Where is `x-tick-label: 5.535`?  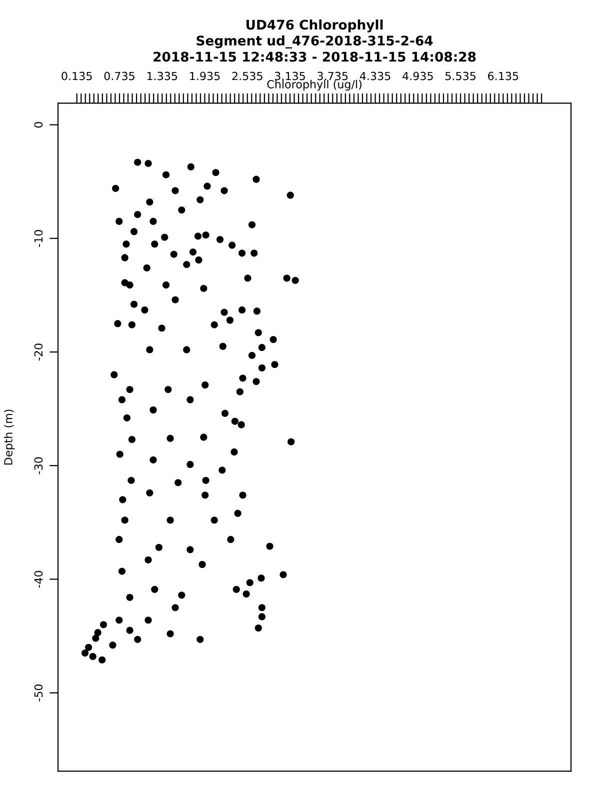
x-tick-label: 5.535 is located at coordinates (460, 76).